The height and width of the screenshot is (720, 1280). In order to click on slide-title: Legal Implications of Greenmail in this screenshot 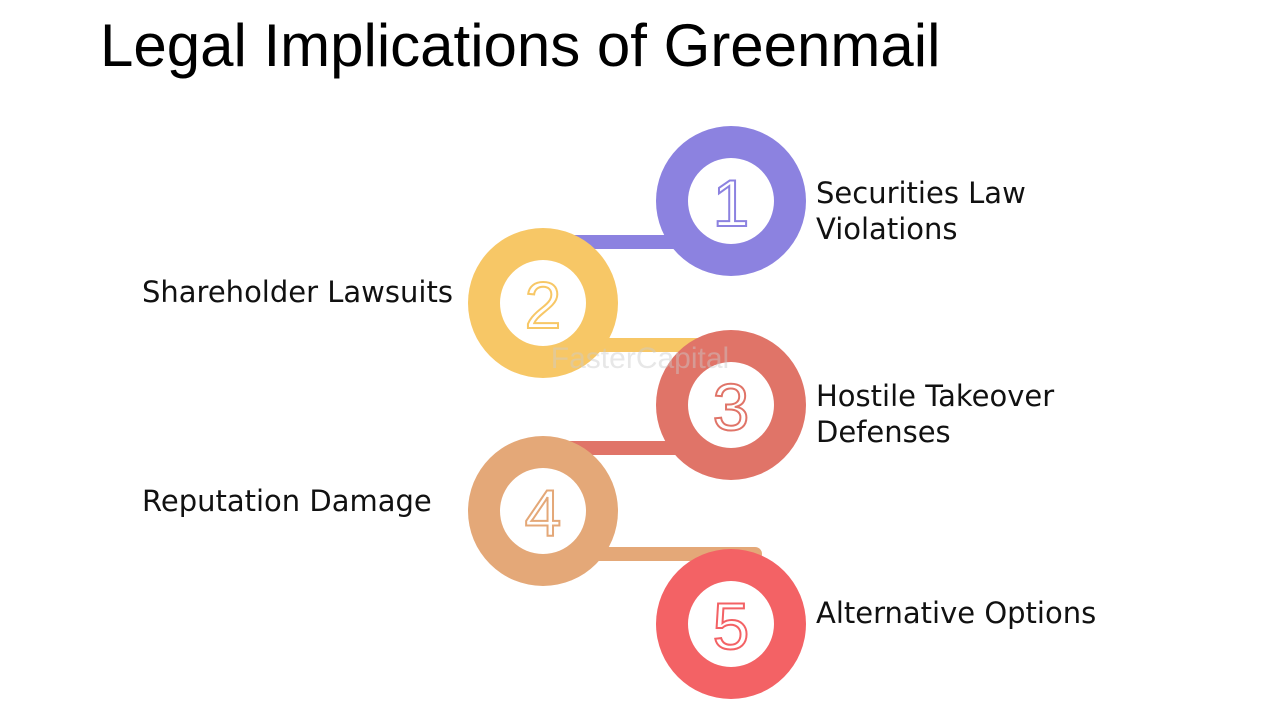, I will do `click(520, 45)`.